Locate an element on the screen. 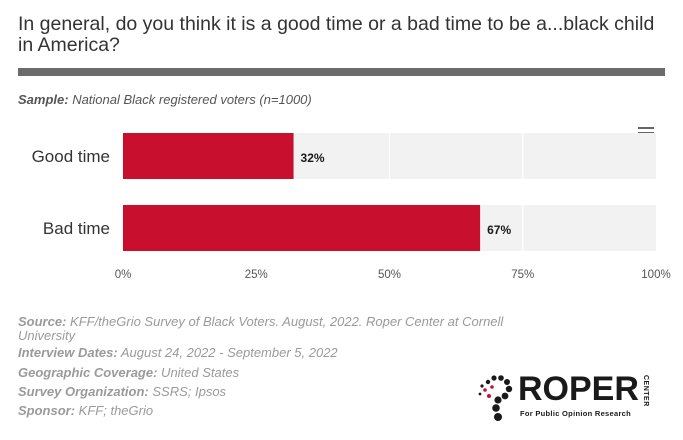  category-label: Good time is located at coordinates (71, 156).